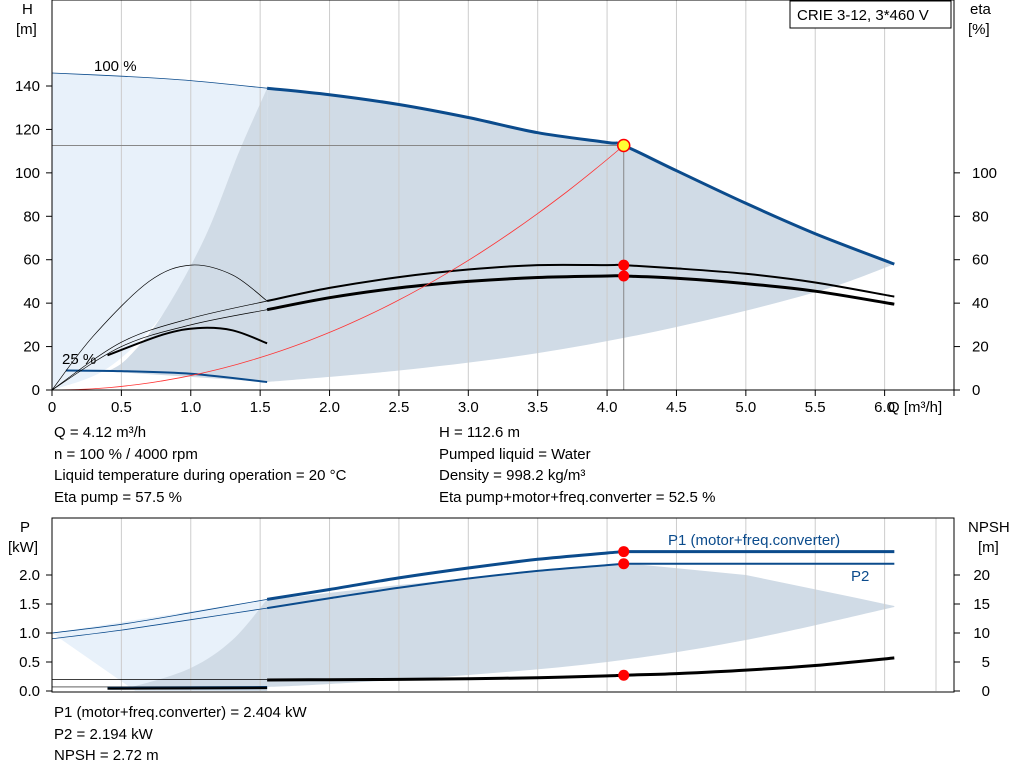  Describe the element at coordinates (27, 173) in the screenshot. I see `y-left-tick-label: 100` at that location.